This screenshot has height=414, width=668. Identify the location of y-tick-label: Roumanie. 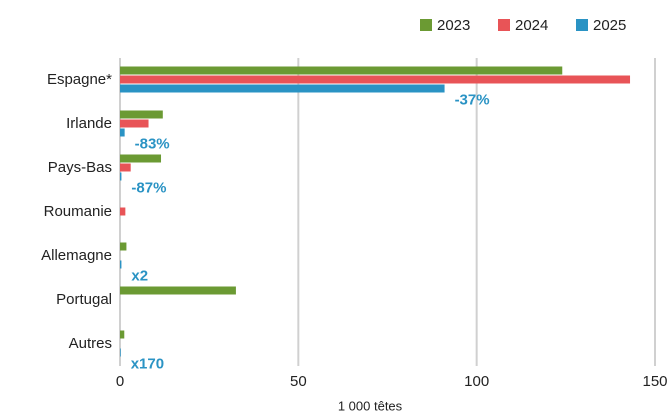
(78, 211).